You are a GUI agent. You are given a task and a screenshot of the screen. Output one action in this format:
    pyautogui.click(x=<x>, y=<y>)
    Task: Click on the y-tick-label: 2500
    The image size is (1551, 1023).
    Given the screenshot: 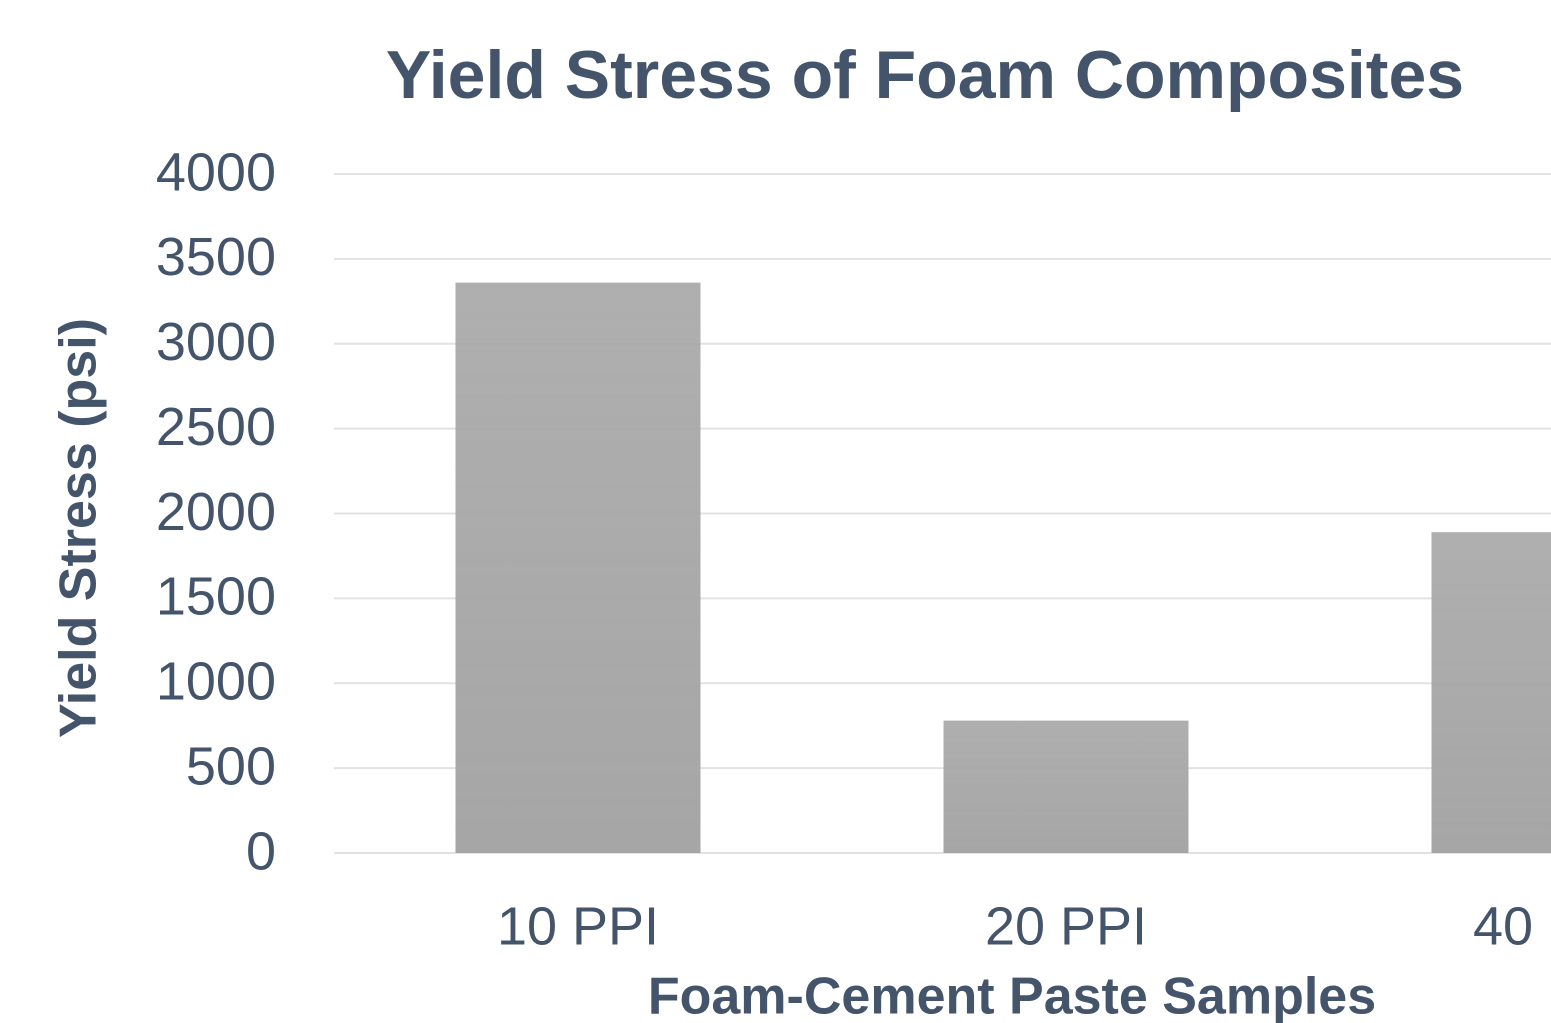 What is the action you would take?
    pyautogui.click(x=216, y=427)
    